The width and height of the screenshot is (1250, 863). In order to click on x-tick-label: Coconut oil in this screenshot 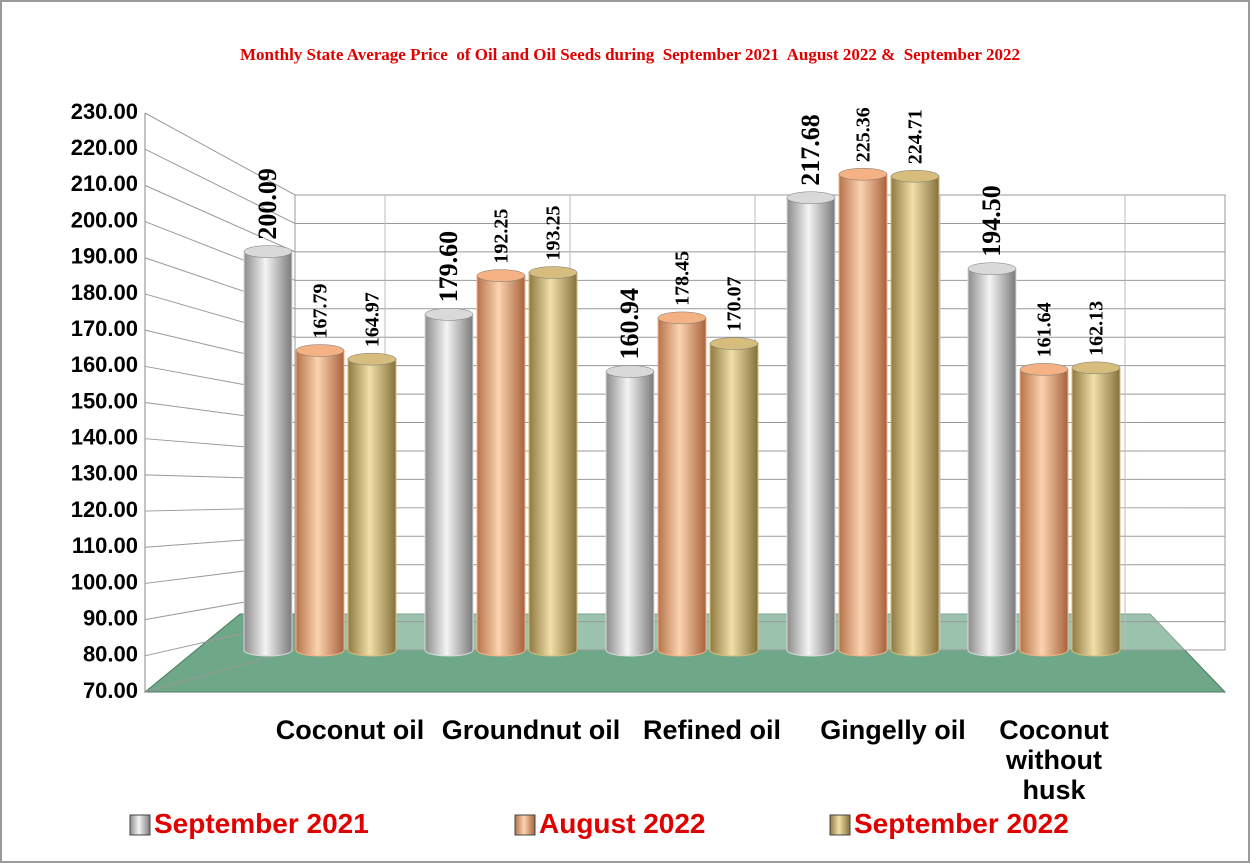, I will do `click(350, 730)`.